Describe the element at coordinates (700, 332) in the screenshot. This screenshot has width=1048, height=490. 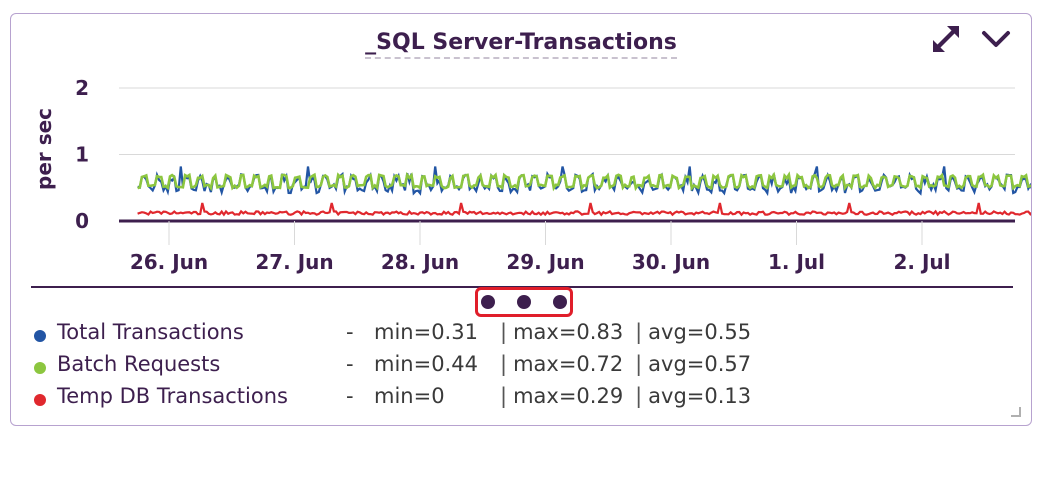
I see `legend-avg: avg=0.55` at that location.